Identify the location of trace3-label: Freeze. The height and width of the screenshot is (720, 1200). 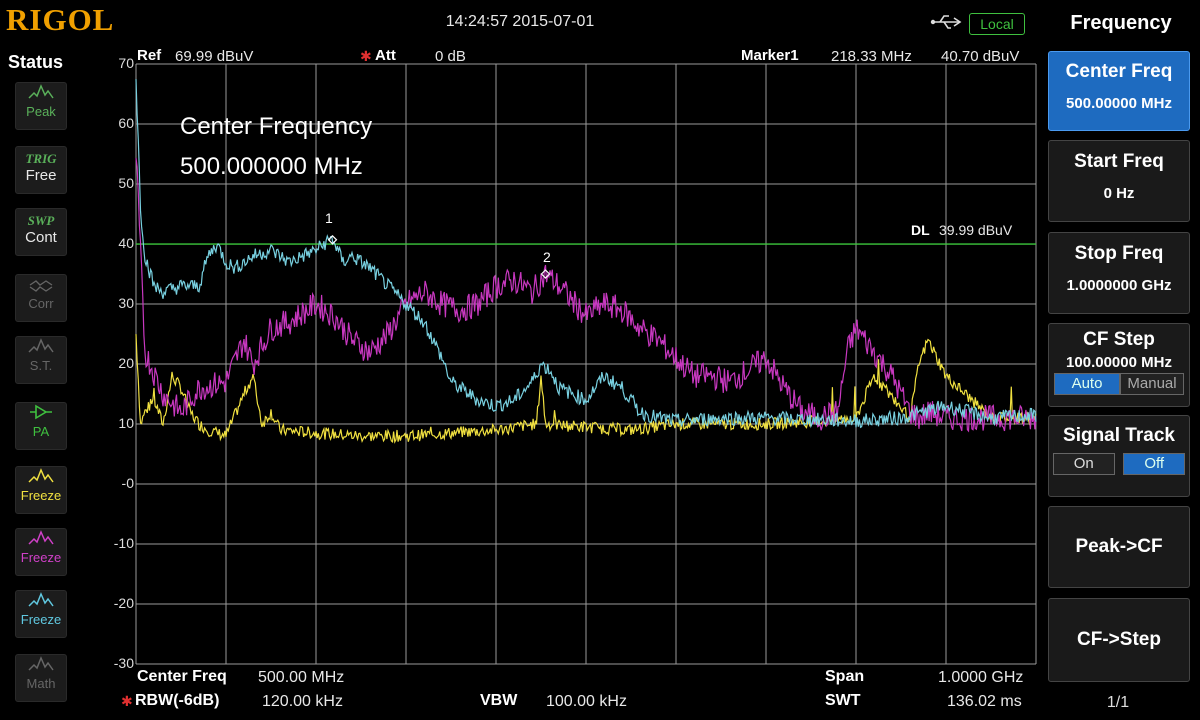
(41, 619).